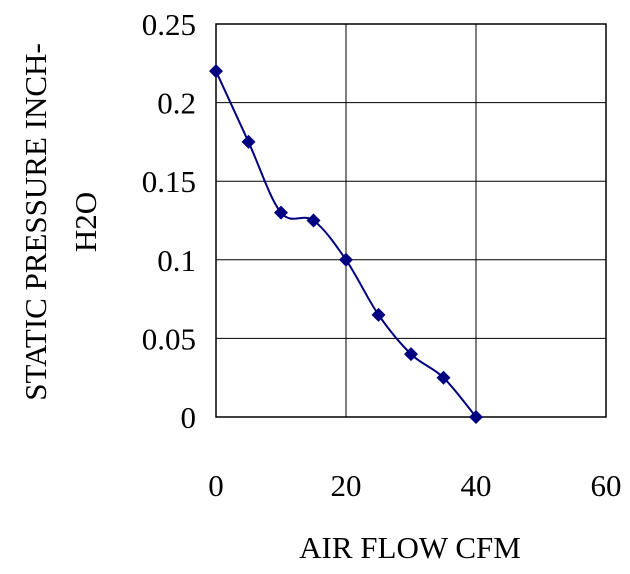  I want to click on y-tick-label: 0.2, so click(176, 103).